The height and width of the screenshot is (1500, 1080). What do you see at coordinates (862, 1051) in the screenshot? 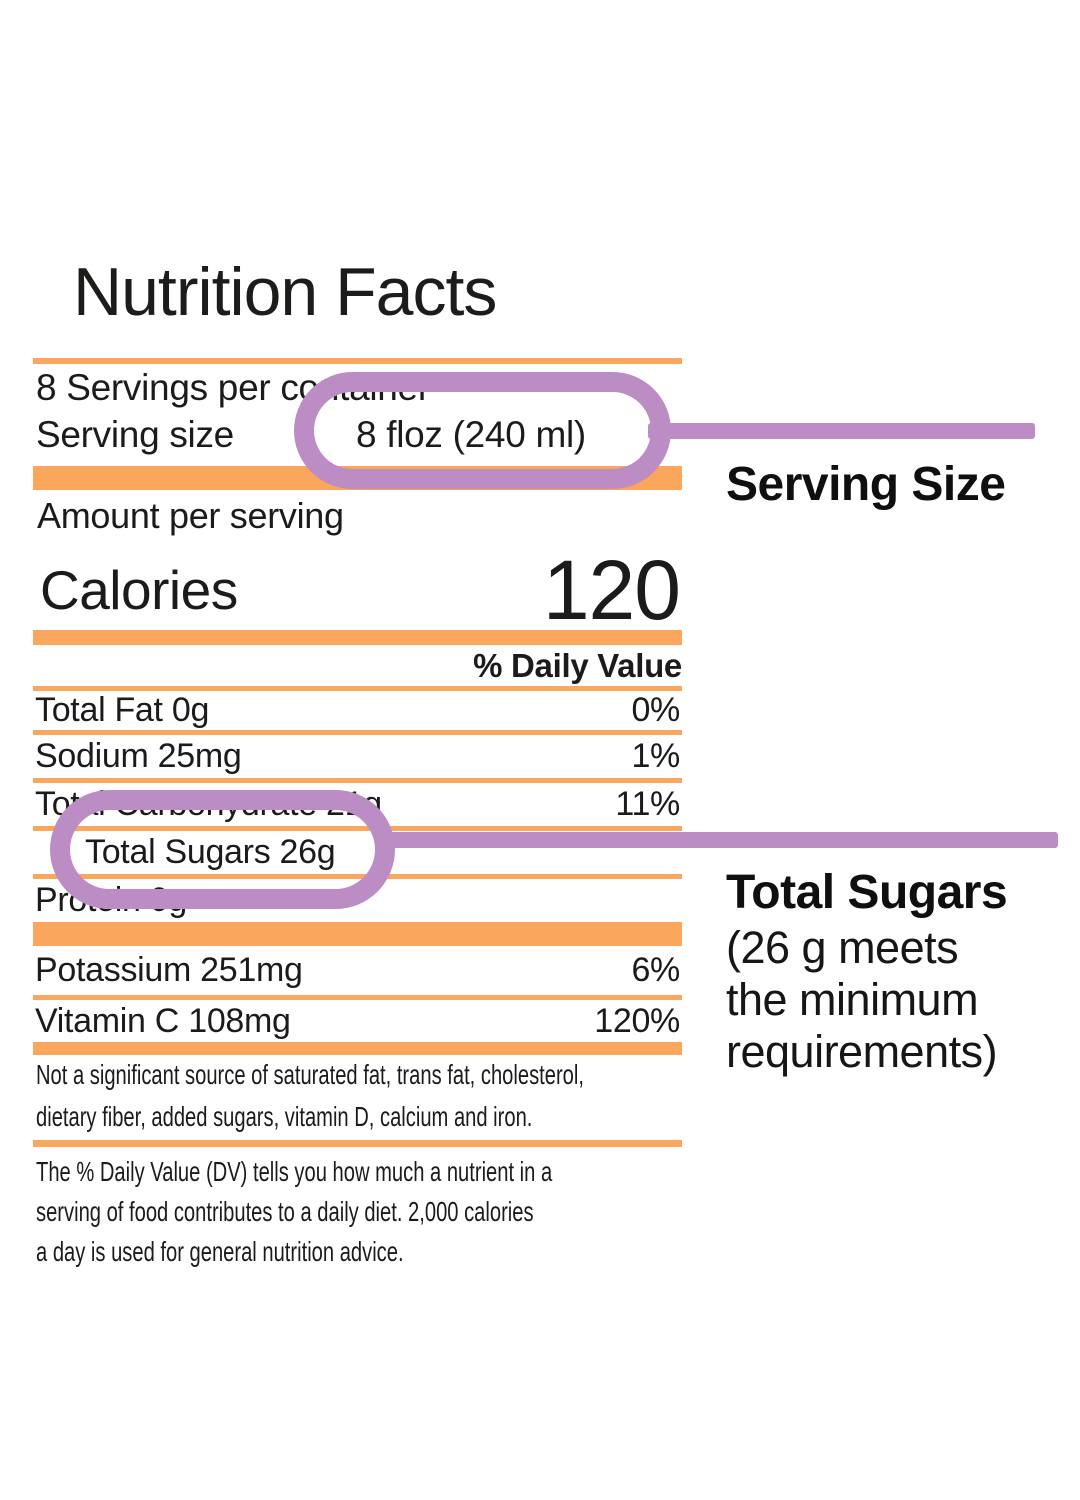
I see `annotation-note-line: requirements)` at bounding box center [862, 1051].